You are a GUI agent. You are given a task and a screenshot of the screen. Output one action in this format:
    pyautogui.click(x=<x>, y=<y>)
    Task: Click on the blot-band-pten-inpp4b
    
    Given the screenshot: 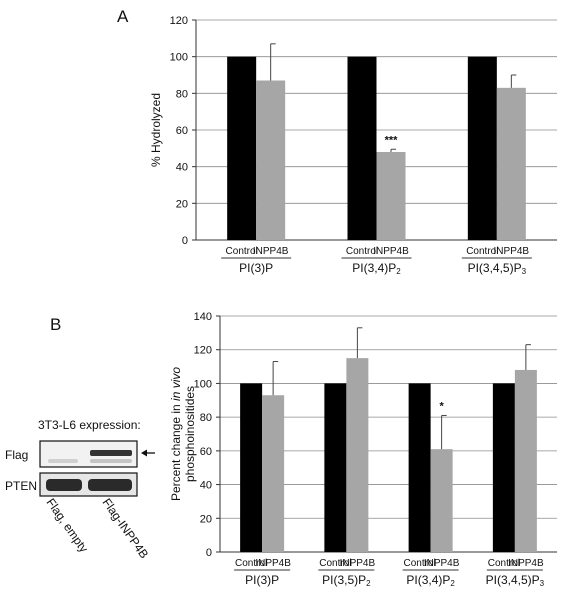 What is the action you would take?
    pyautogui.click(x=110, y=485)
    